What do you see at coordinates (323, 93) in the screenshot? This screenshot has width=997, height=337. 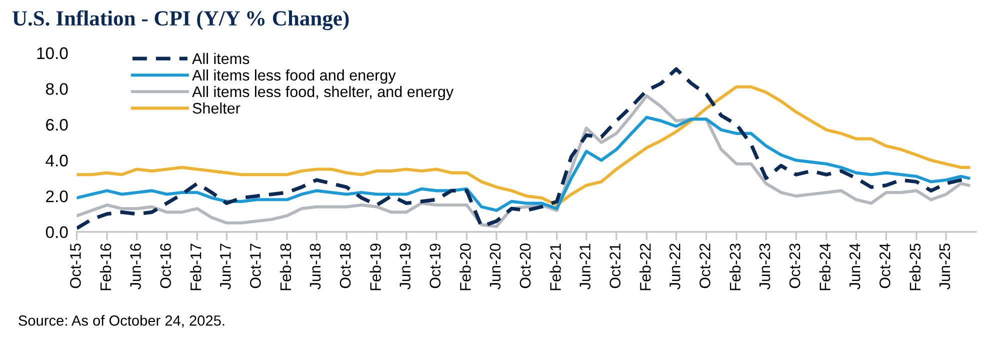 I see `legend-label: All items less food, shelter, and energy` at bounding box center [323, 93].